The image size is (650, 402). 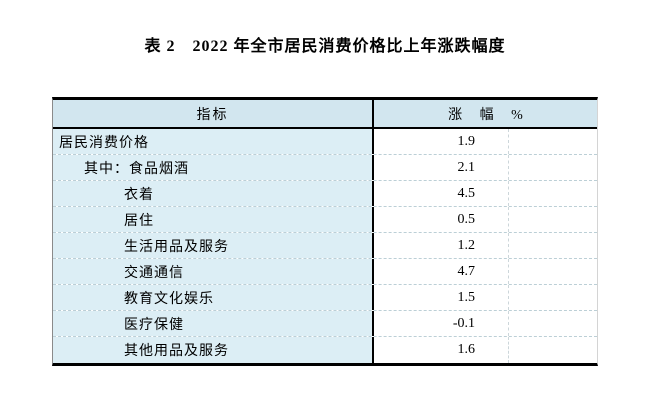 I want to click on row-label: 其他用品及服务, so click(x=213, y=350).